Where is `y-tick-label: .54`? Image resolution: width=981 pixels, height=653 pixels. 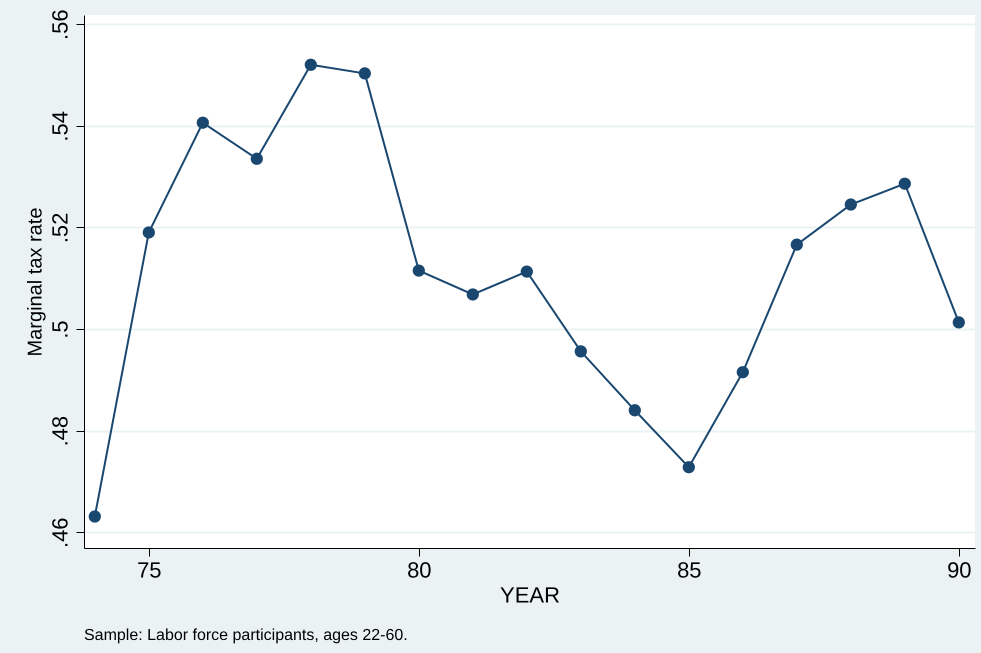 y-tick-label: .54 is located at coordinates (60, 126).